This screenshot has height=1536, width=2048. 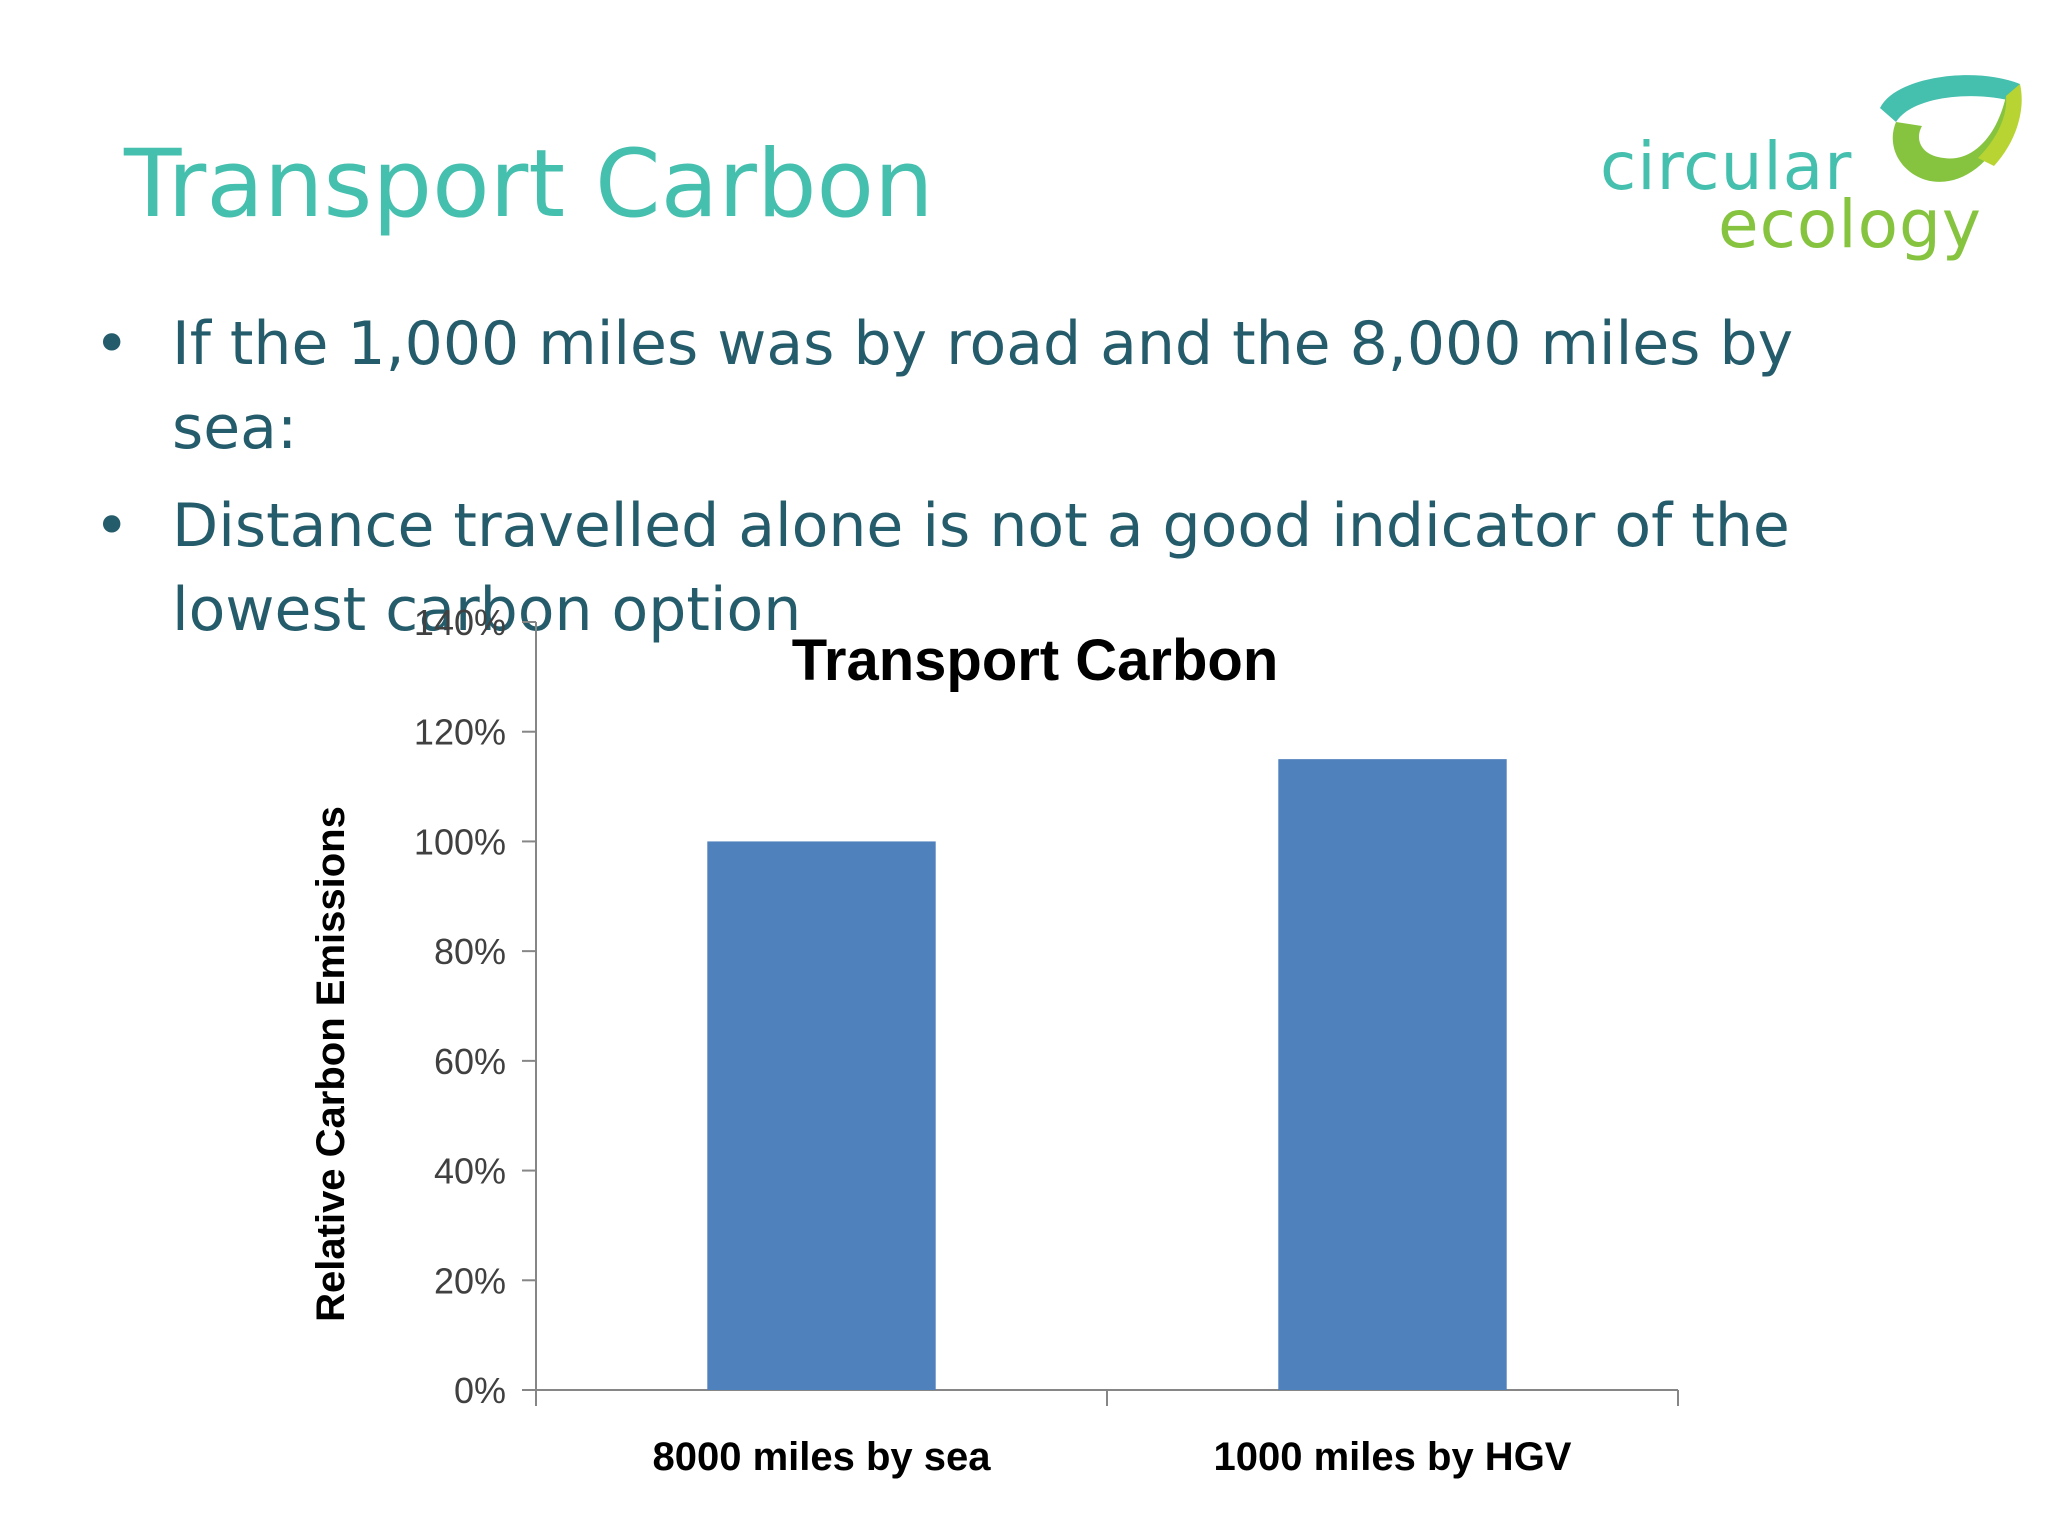 What do you see at coordinates (1950, 98) in the screenshot?
I see `loop-logo-teal-band` at bounding box center [1950, 98].